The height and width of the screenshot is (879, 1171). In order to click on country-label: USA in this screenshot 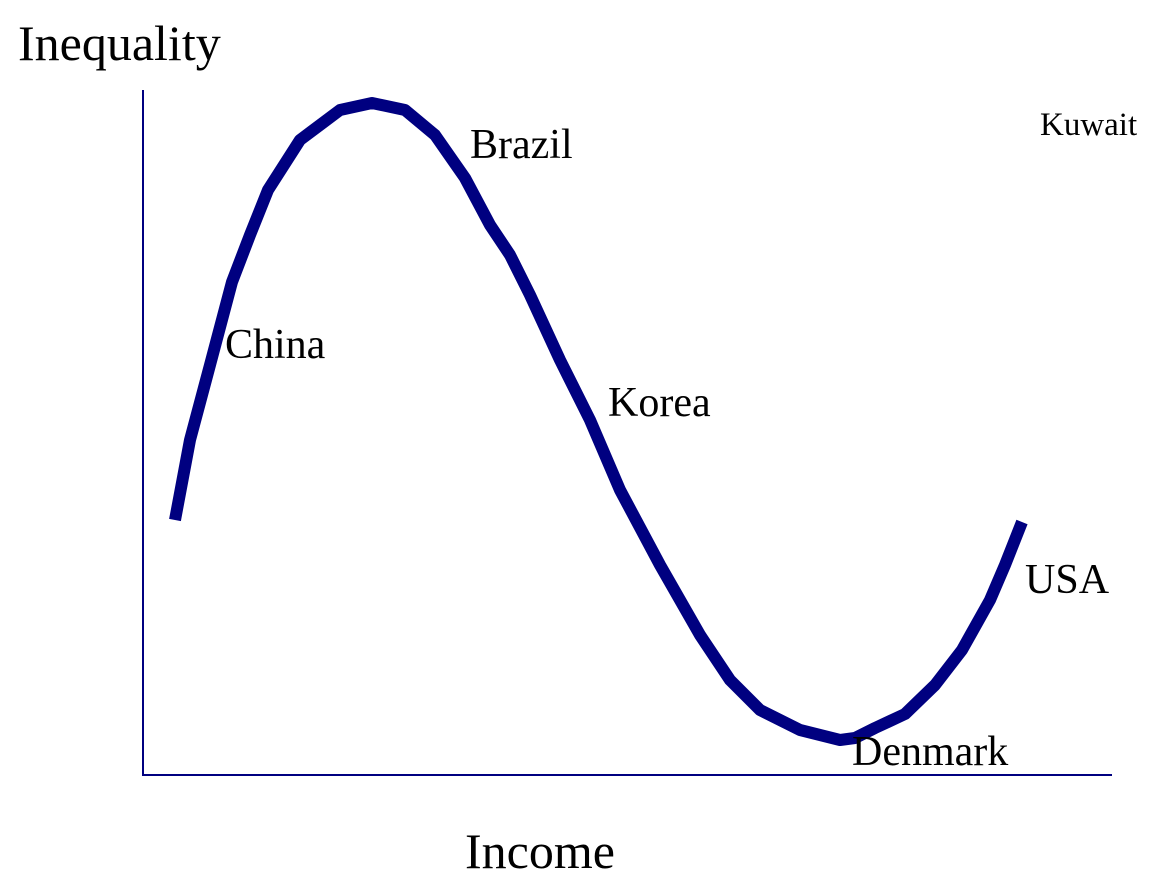, I will do `click(1067, 580)`.